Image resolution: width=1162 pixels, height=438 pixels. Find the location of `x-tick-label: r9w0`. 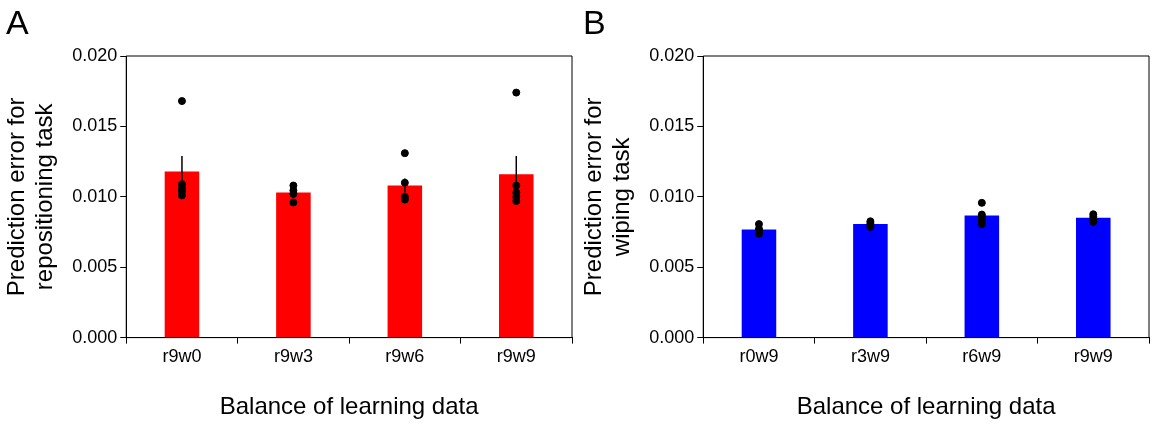

x-tick-label: r9w0 is located at coordinates (182, 356).